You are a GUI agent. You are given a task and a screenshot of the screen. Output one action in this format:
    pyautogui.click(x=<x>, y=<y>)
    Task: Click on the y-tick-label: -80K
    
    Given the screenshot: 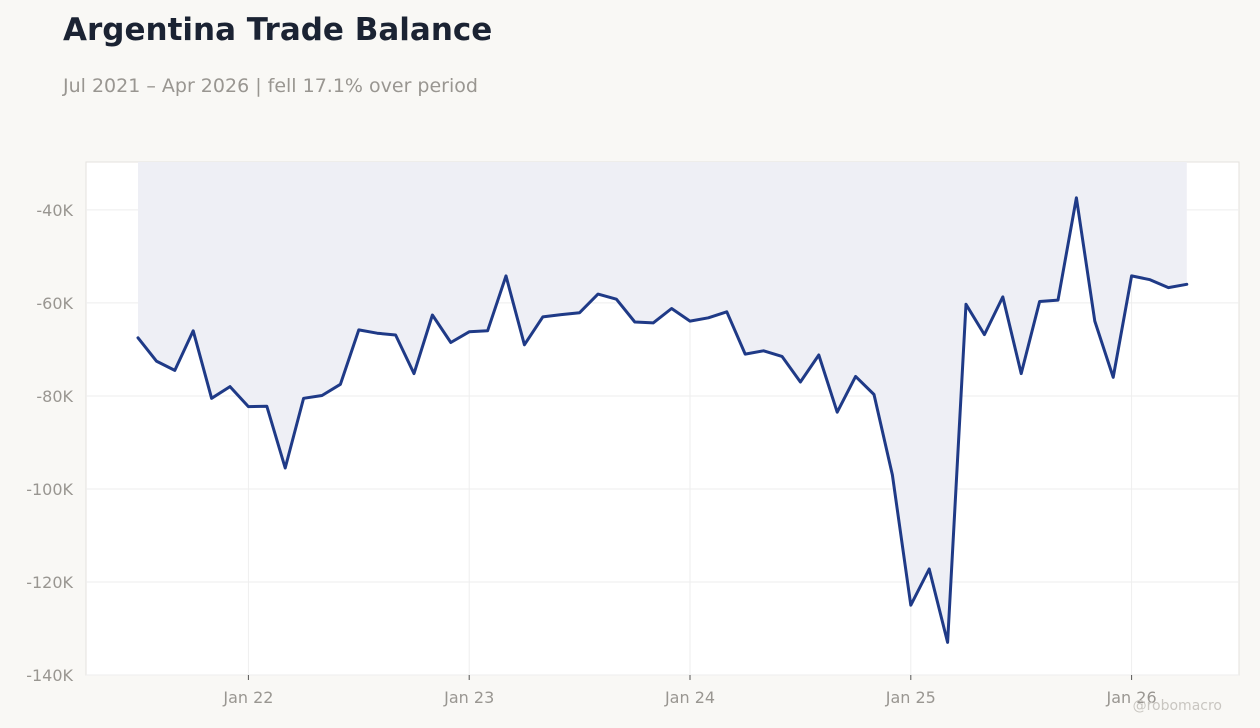 What is the action you would take?
    pyautogui.click(x=54, y=396)
    